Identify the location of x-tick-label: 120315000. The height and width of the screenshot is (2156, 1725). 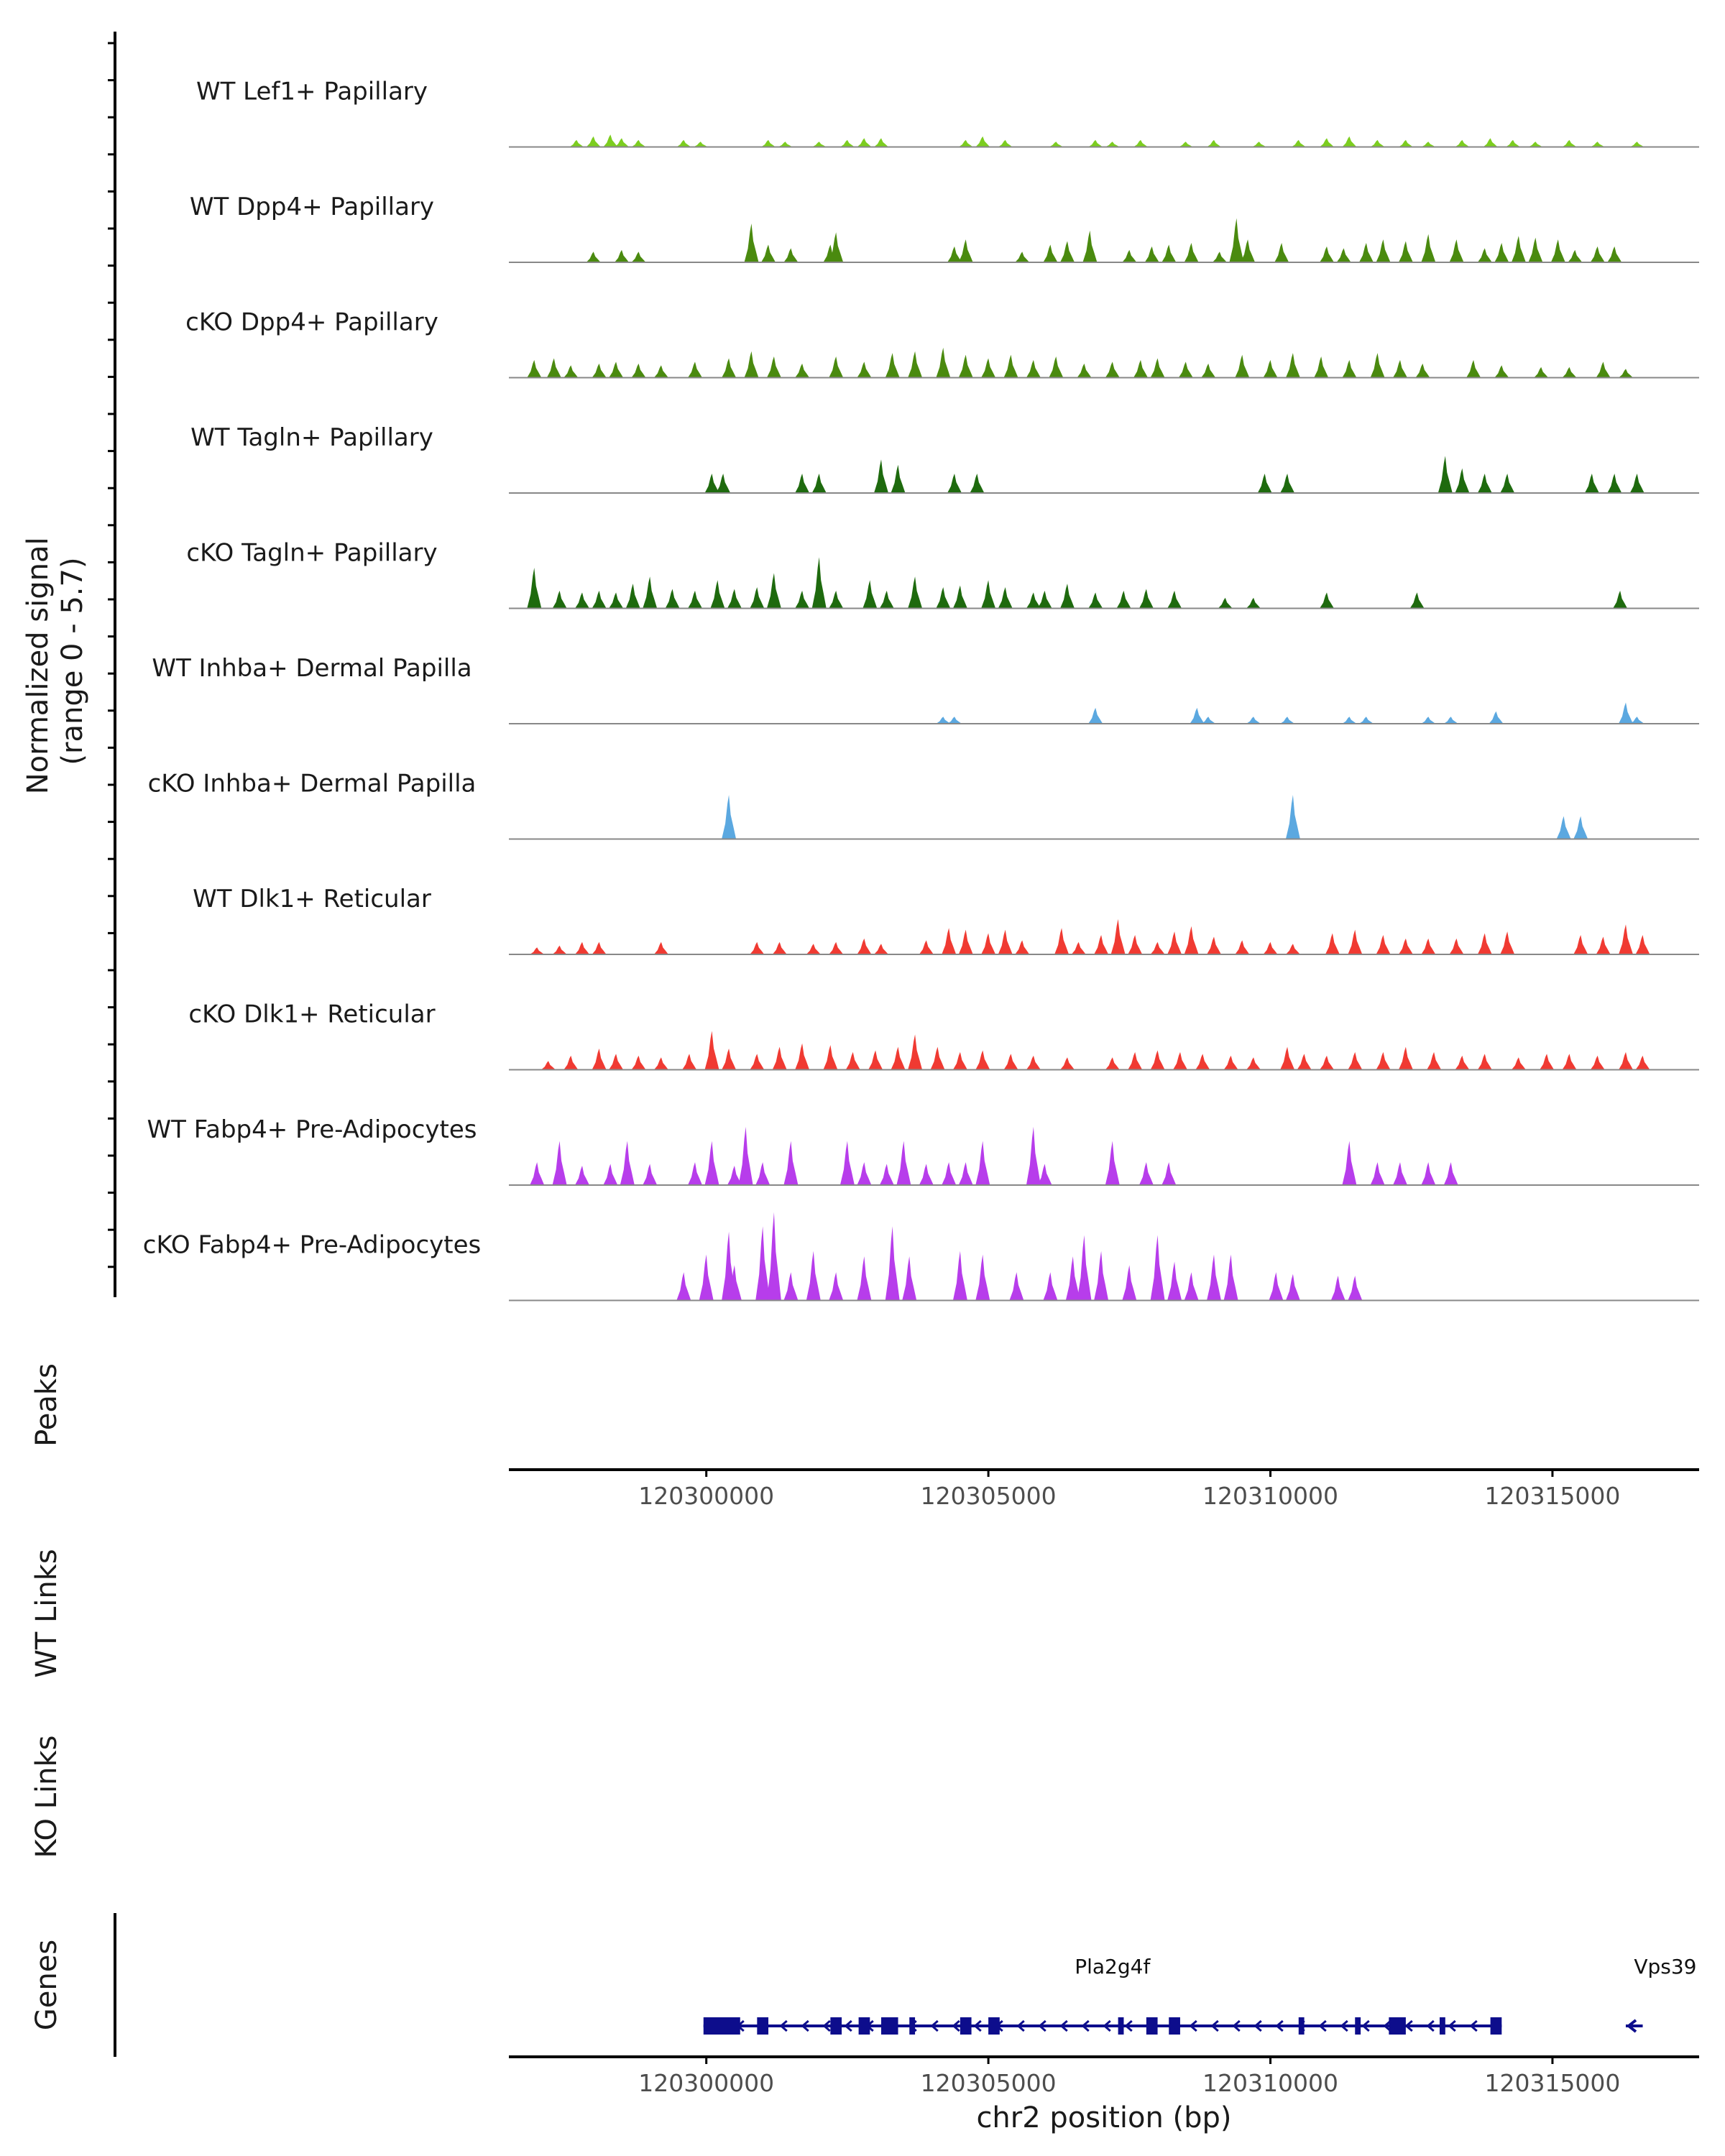
(1552, 2083).